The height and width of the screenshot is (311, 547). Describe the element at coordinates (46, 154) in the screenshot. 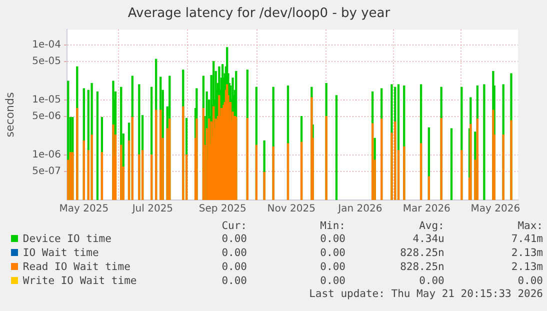

I see `y-tick-label: 1e-06` at that location.